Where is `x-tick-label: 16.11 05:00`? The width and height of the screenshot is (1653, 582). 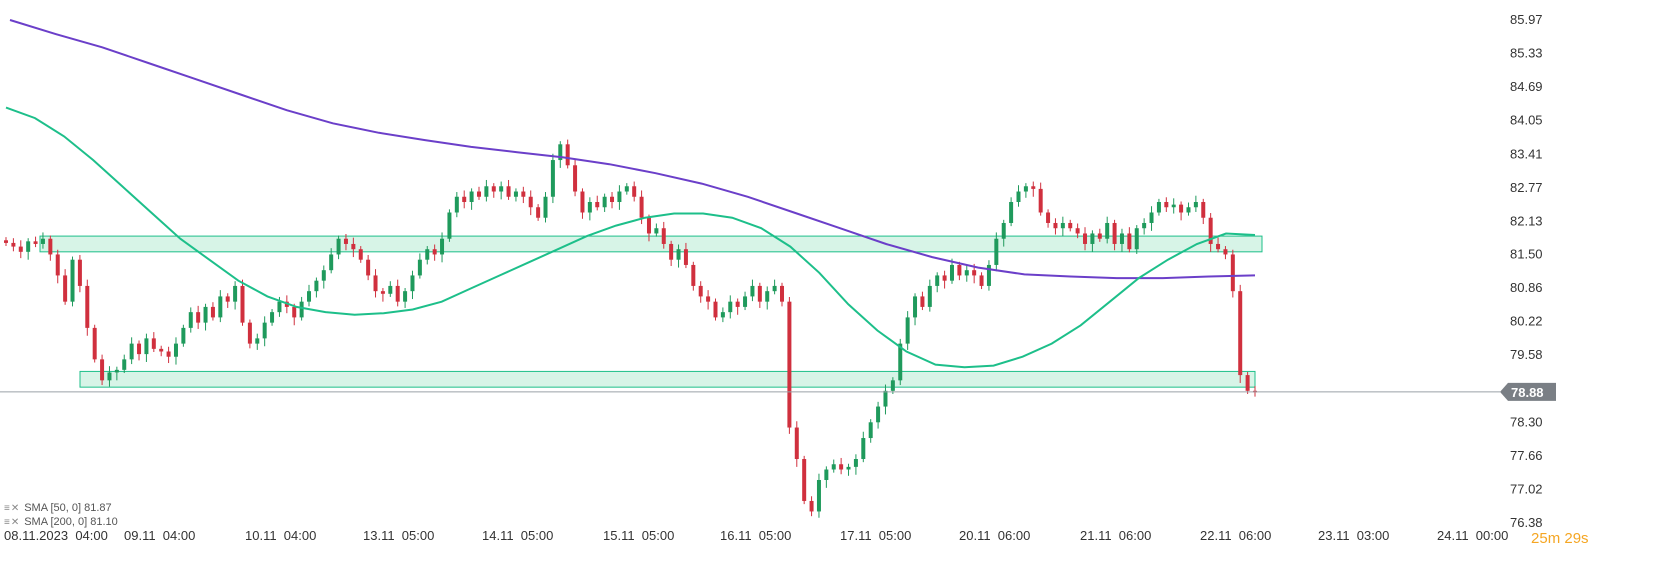
x-tick-label: 16.11 05:00 is located at coordinates (755, 535).